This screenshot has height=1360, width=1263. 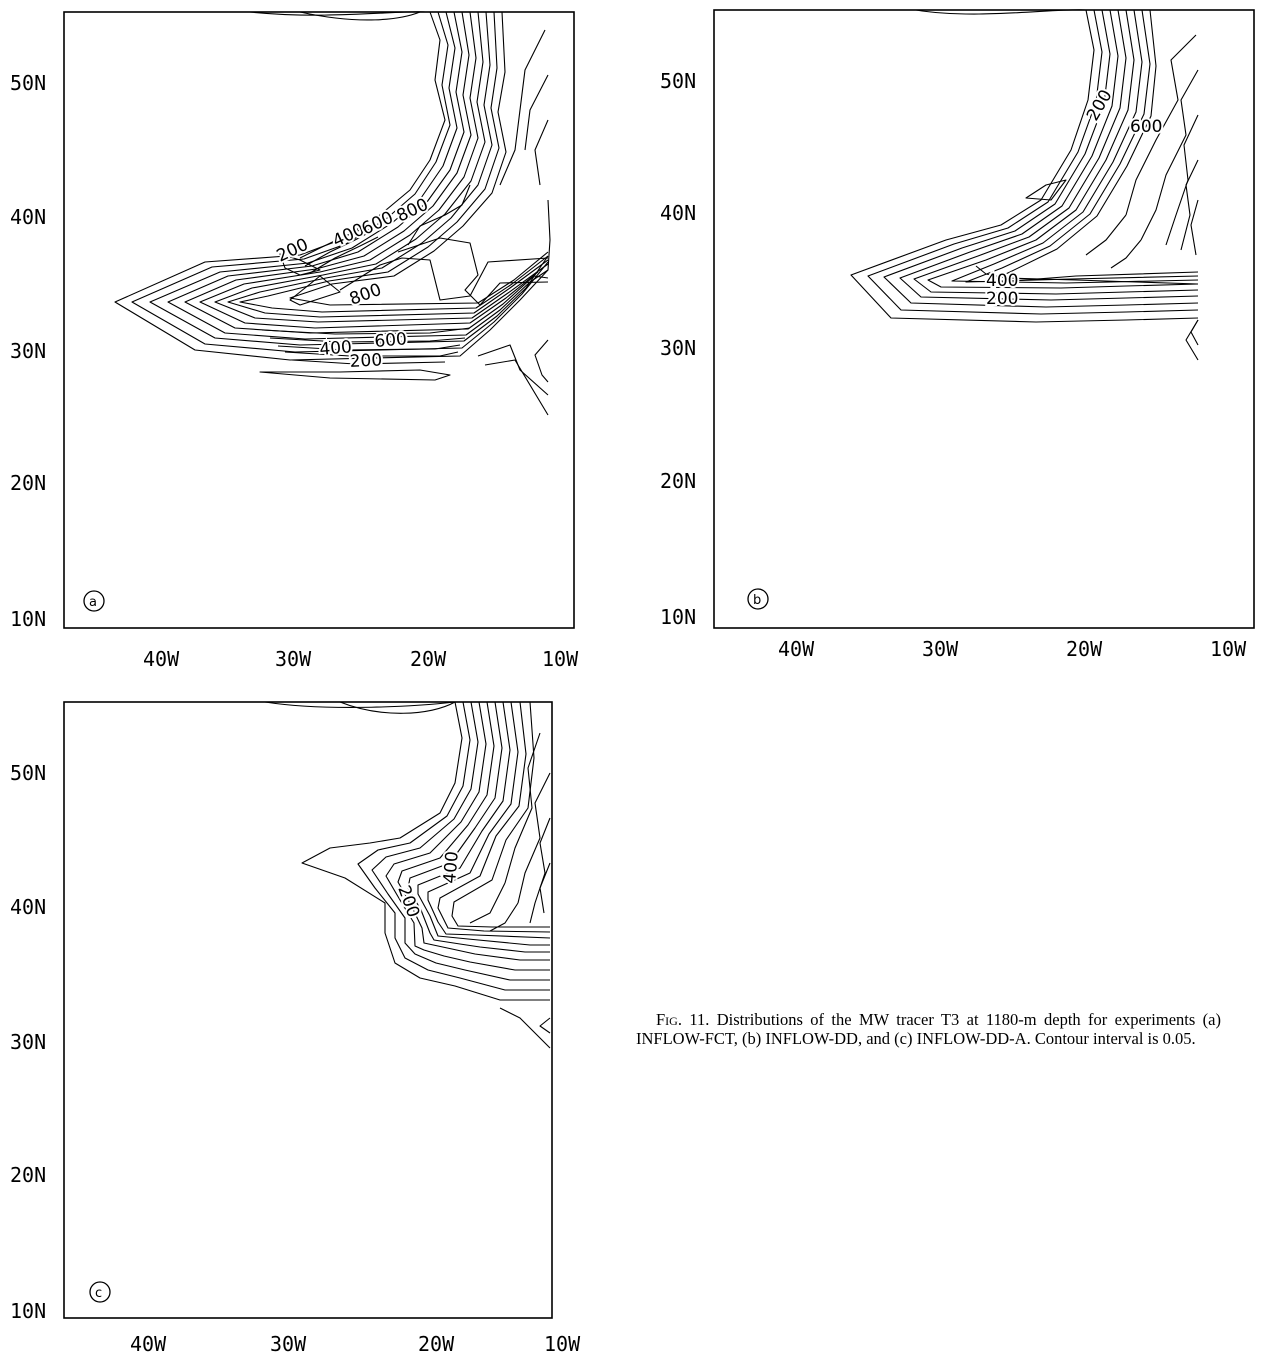 What do you see at coordinates (683, 1019) in the screenshot?
I see `figure-caption-prefix: Fig. 11.` at bounding box center [683, 1019].